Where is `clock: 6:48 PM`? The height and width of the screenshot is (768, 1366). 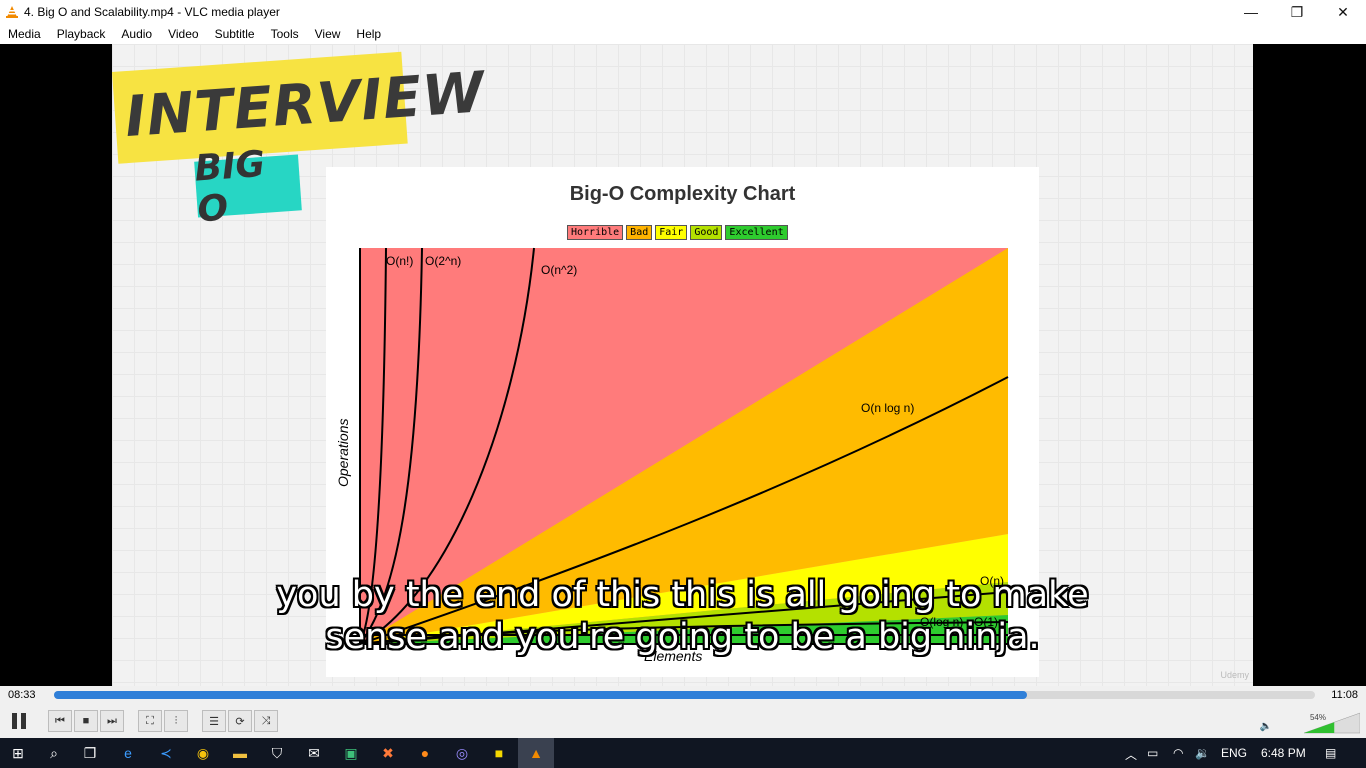 clock: 6:48 PM is located at coordinates (1283, 753).